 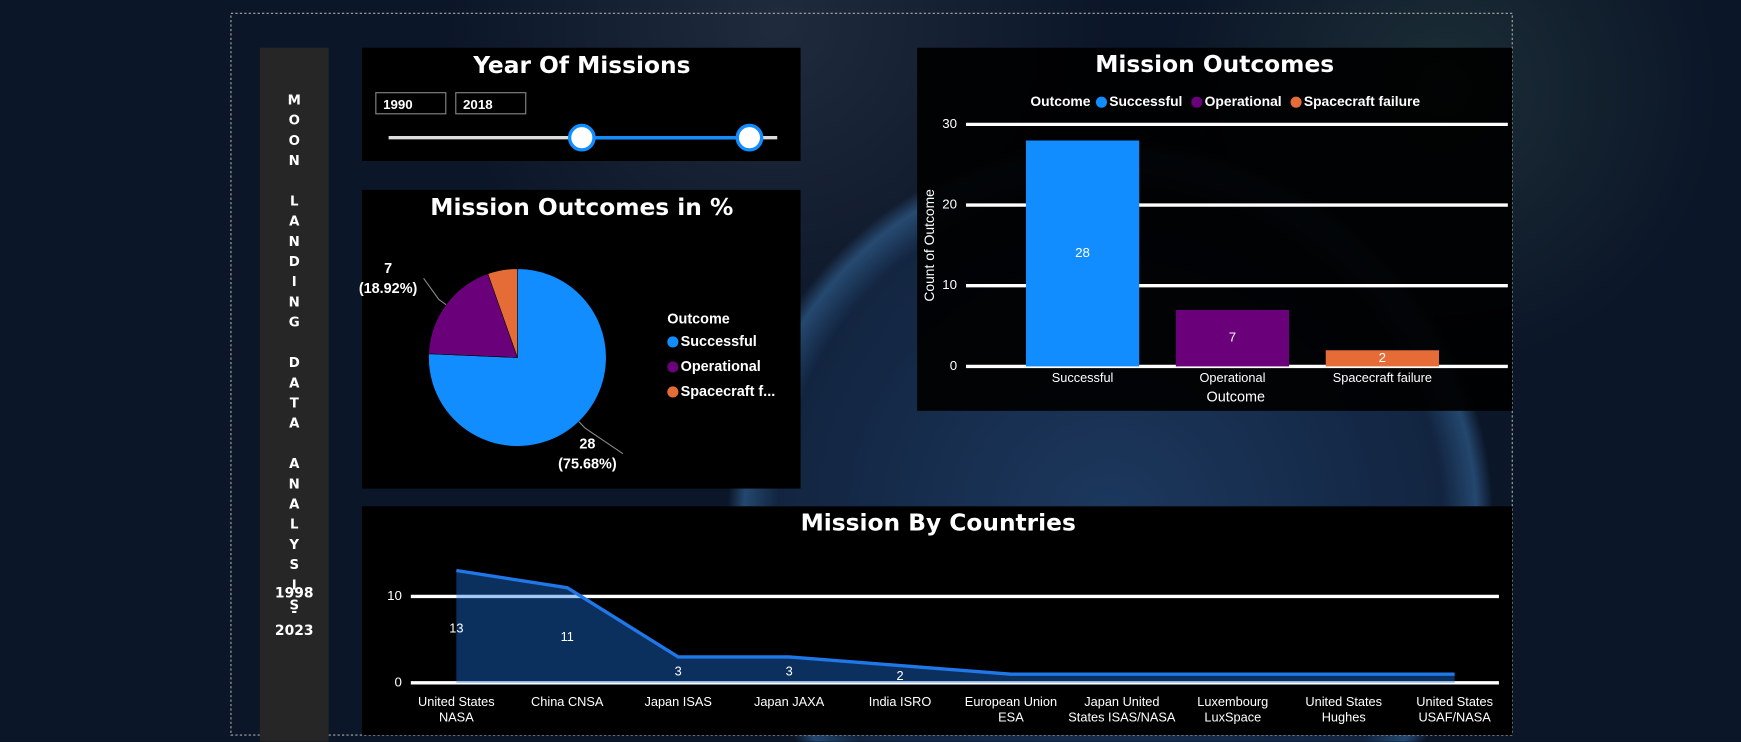 I want to click on y-tick-label: 20, so click(x=949, y=204).